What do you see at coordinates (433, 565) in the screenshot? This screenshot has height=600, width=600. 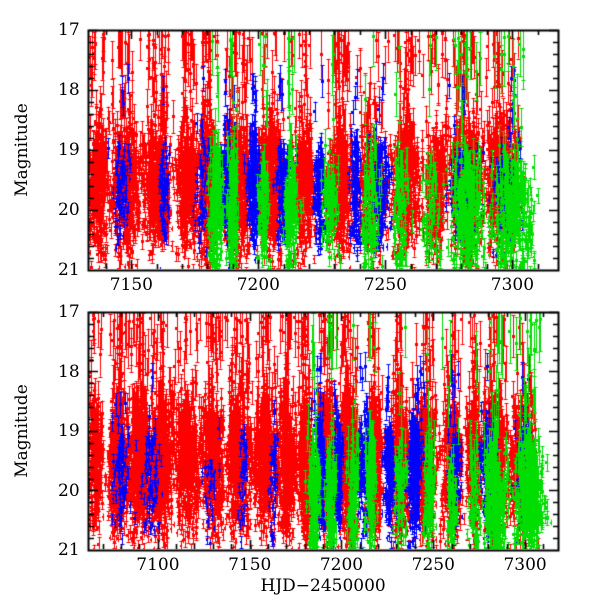 I see `bottom-xtick-7250: 7250` at bounding box center [433, 565].